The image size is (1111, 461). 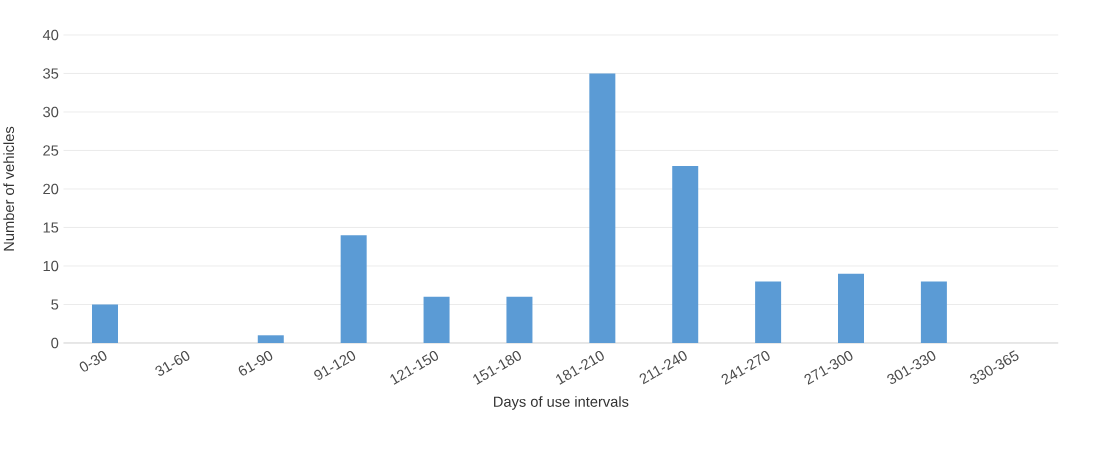 I want to click on y-tick-label: 10, so click(x=51, y=266).